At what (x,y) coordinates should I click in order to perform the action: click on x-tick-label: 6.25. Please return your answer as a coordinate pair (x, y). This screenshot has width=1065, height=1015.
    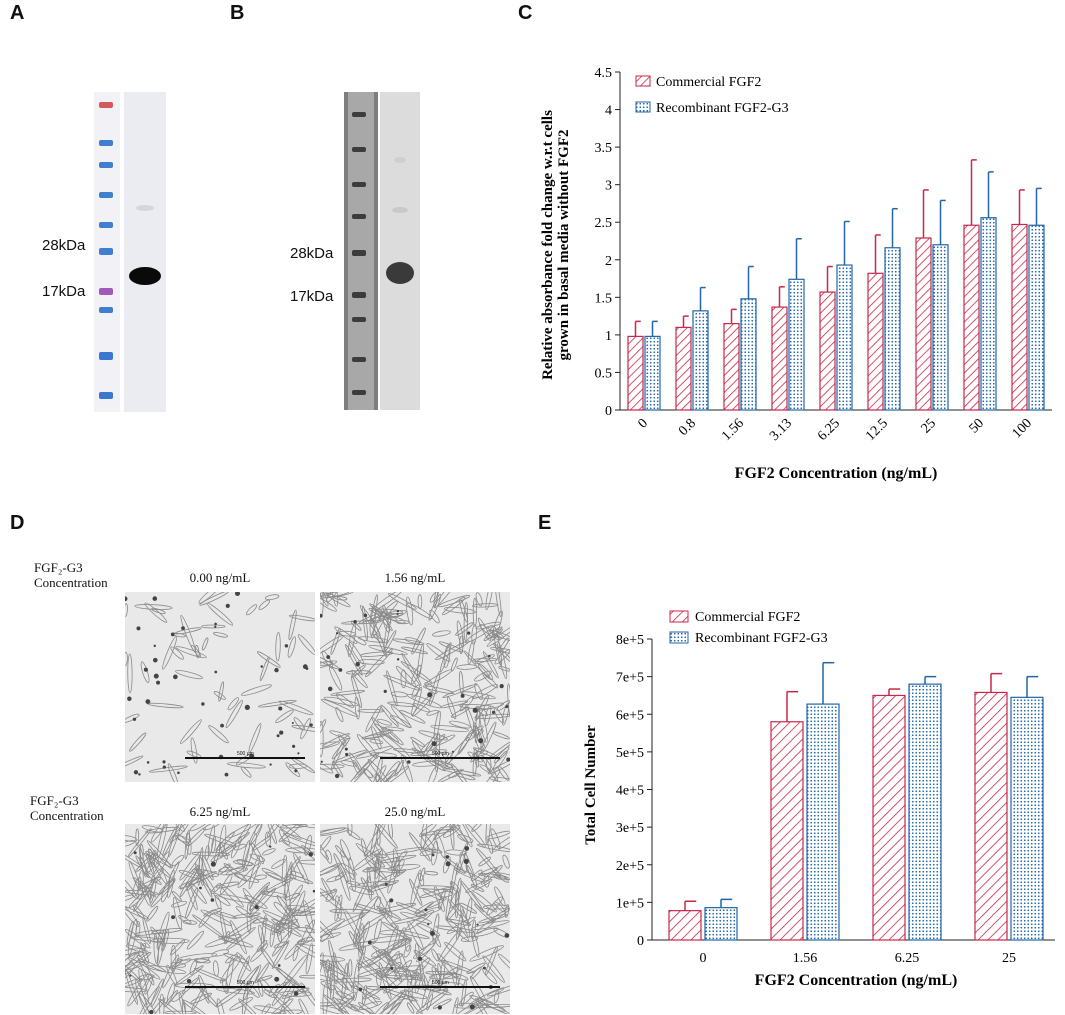
    Looking at the image, I should click on (907, 958).